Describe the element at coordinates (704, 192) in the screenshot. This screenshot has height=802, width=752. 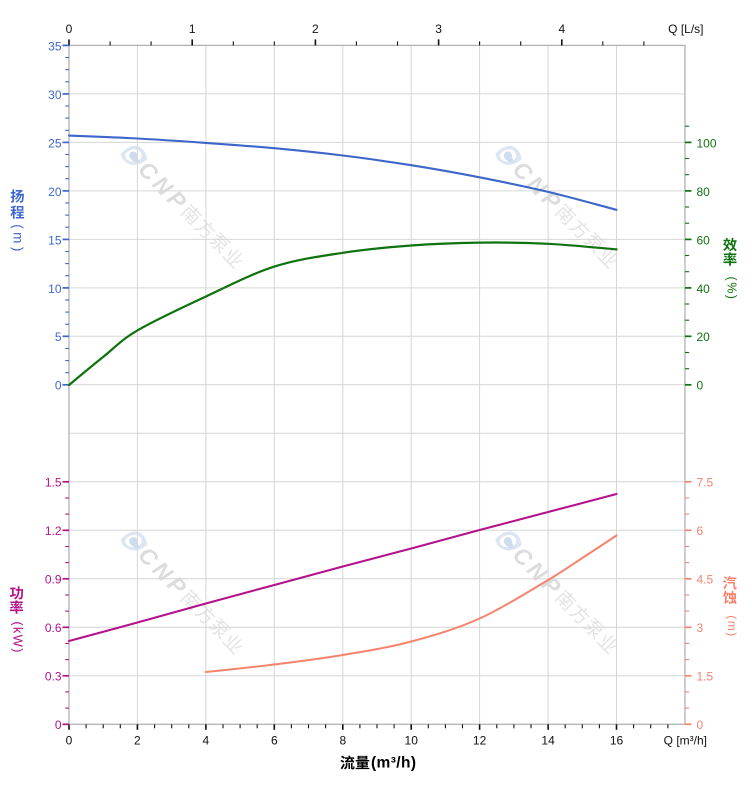
I see `svg-text: 80` at that location.